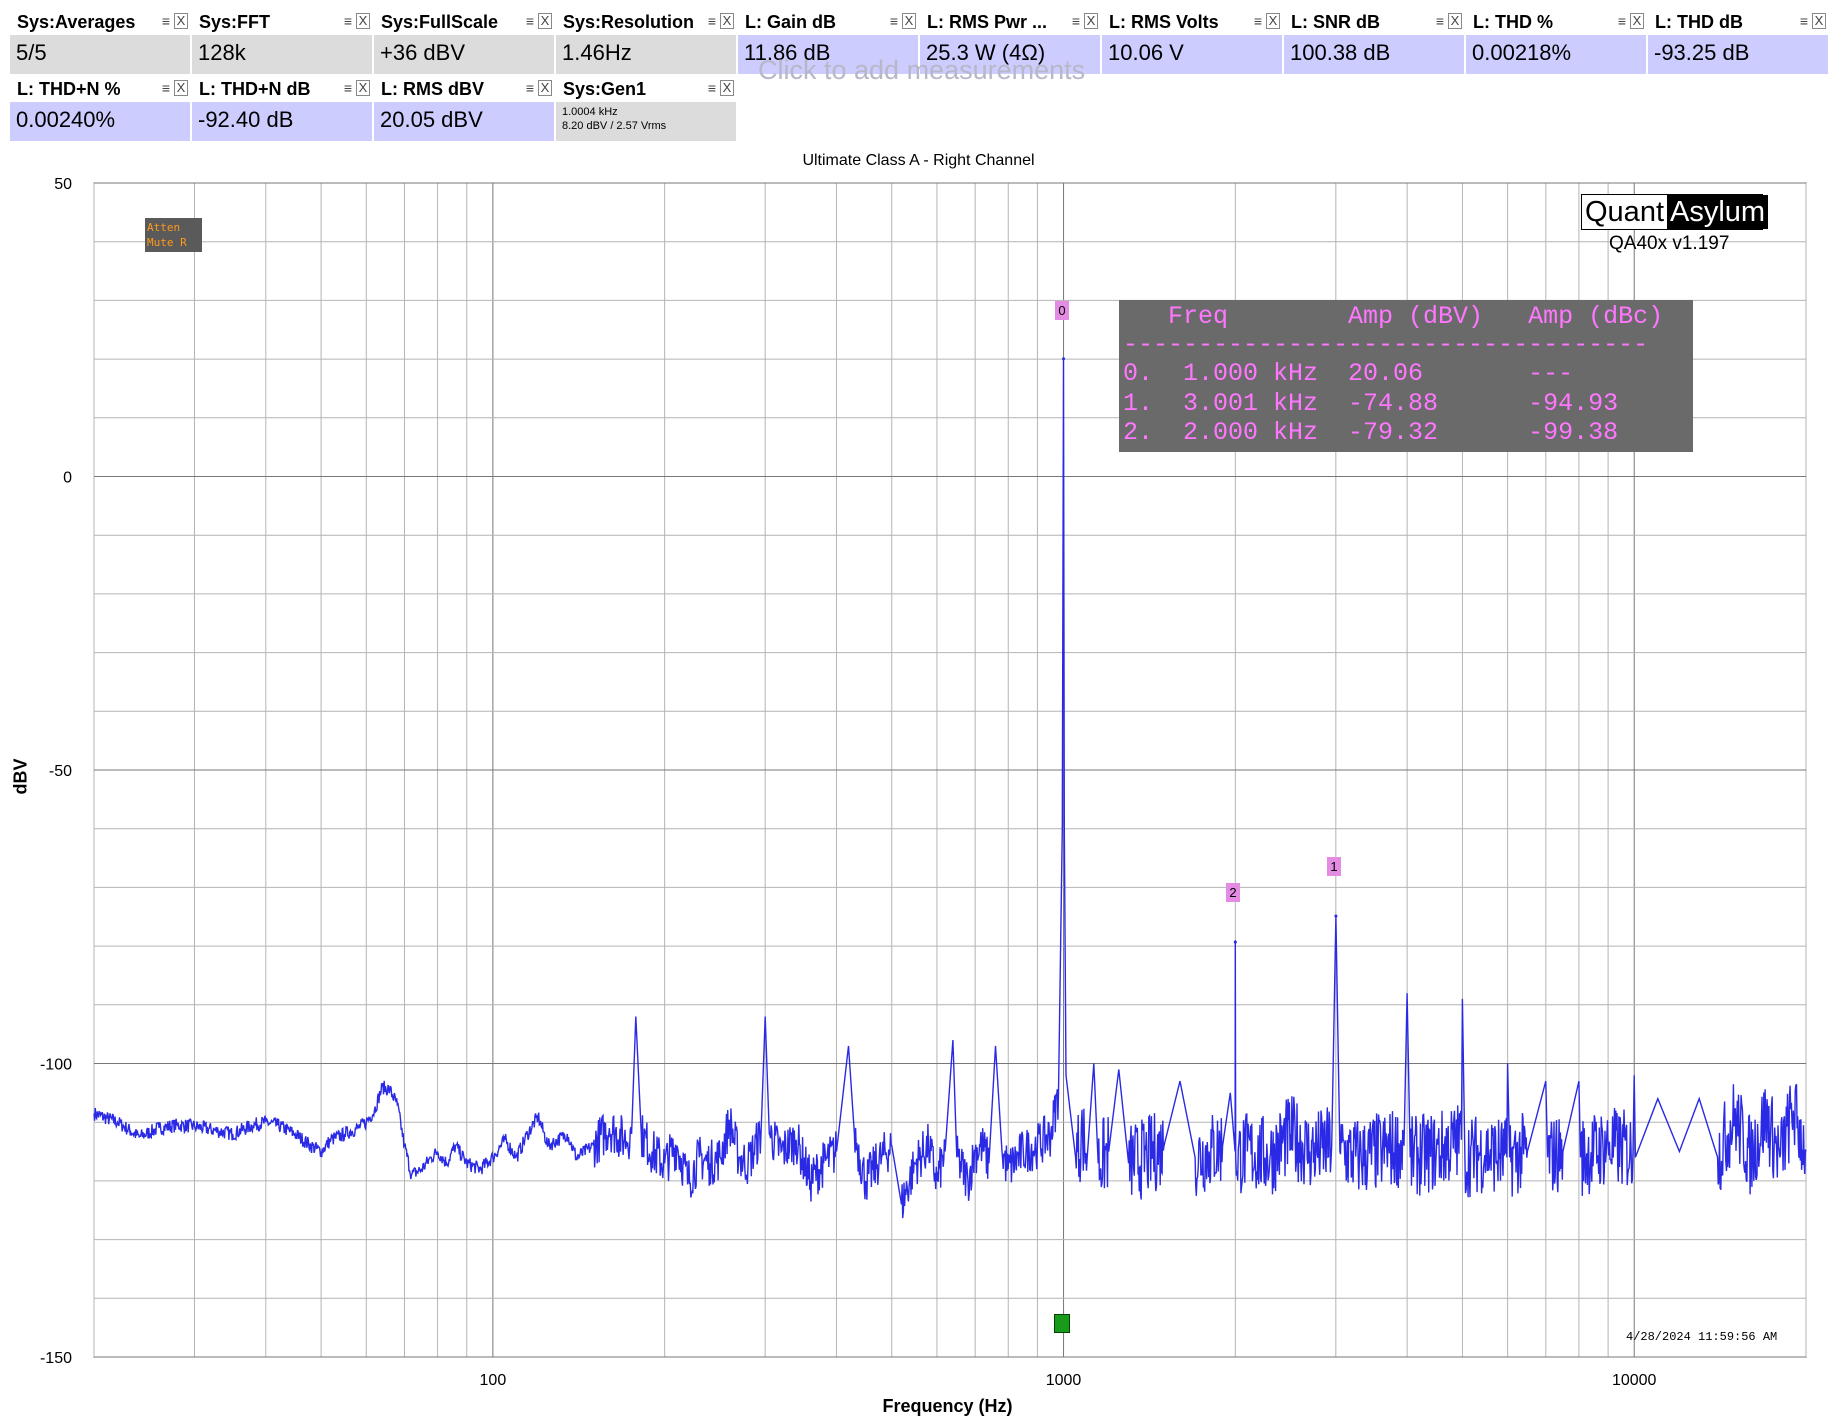  I want to click on measurement-tile: Sys:FullScale ≡ X +36 dBV, so click(464, 42).